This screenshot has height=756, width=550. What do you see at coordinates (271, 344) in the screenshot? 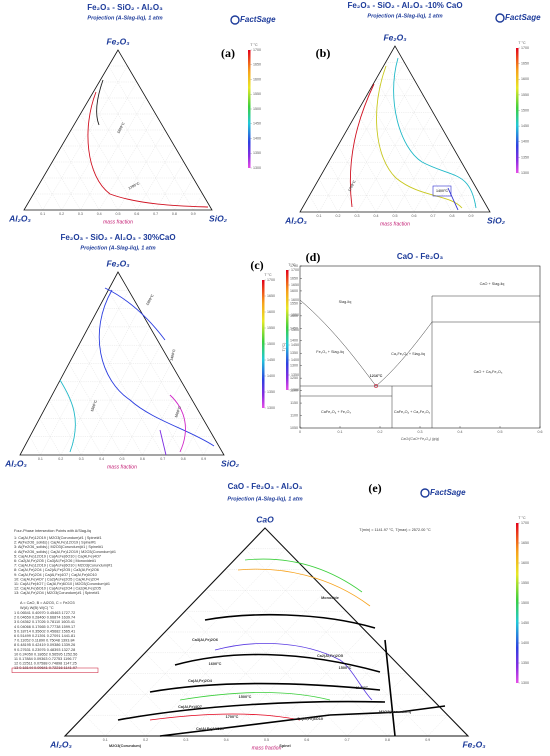
I see `colorbar-tick-label: 1500` at bounding box center [271, 344].